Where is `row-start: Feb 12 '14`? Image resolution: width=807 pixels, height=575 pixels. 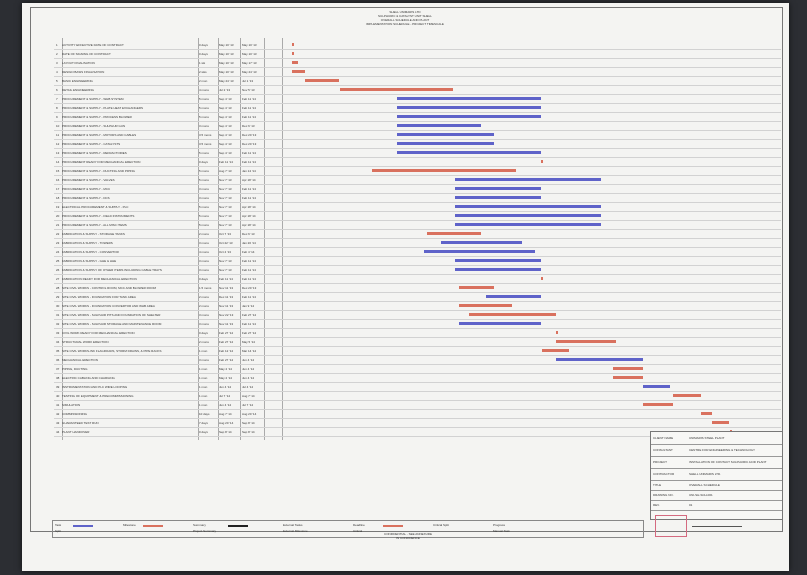
row-start: Feb 12 '14 is located at coordinates (226, 351).